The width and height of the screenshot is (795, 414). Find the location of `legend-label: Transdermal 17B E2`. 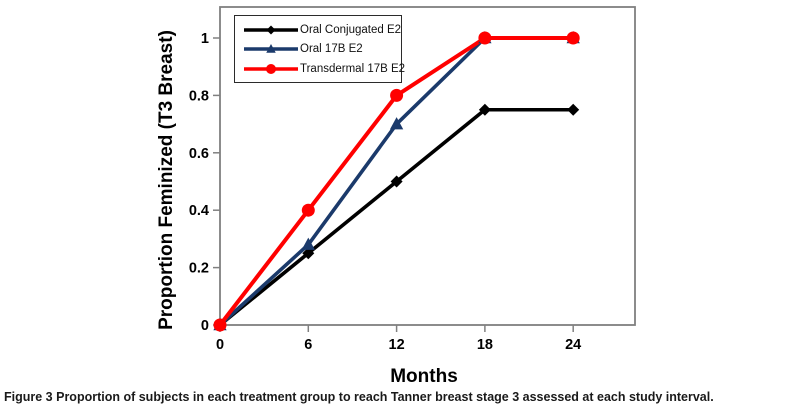

legend-label: Transdermal 17B E2 is located at coordinates (353, 68).